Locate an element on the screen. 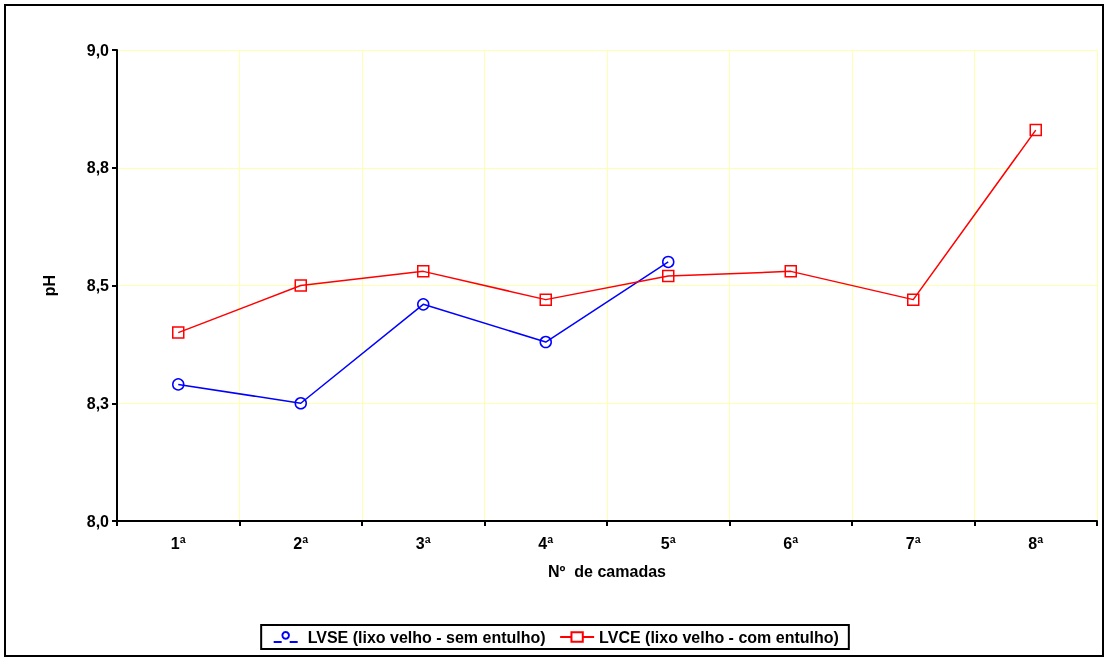  y-tick-label: 8,5 is located at coordinates (98, 285).